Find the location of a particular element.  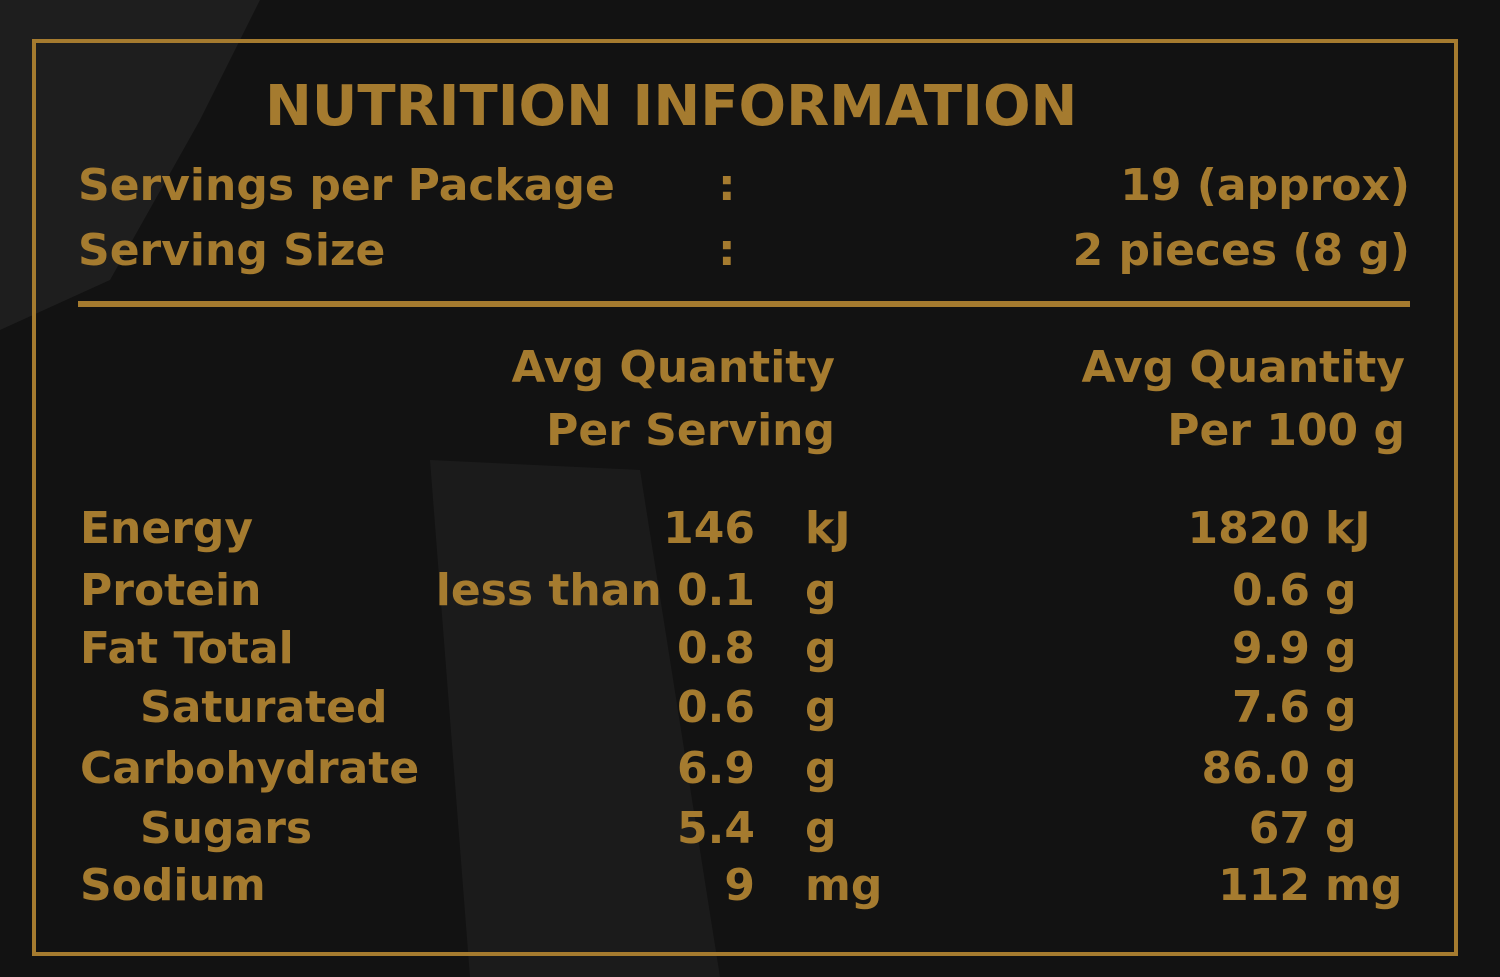

per-100g: 0.6 is located at coordinates (1271, 590).